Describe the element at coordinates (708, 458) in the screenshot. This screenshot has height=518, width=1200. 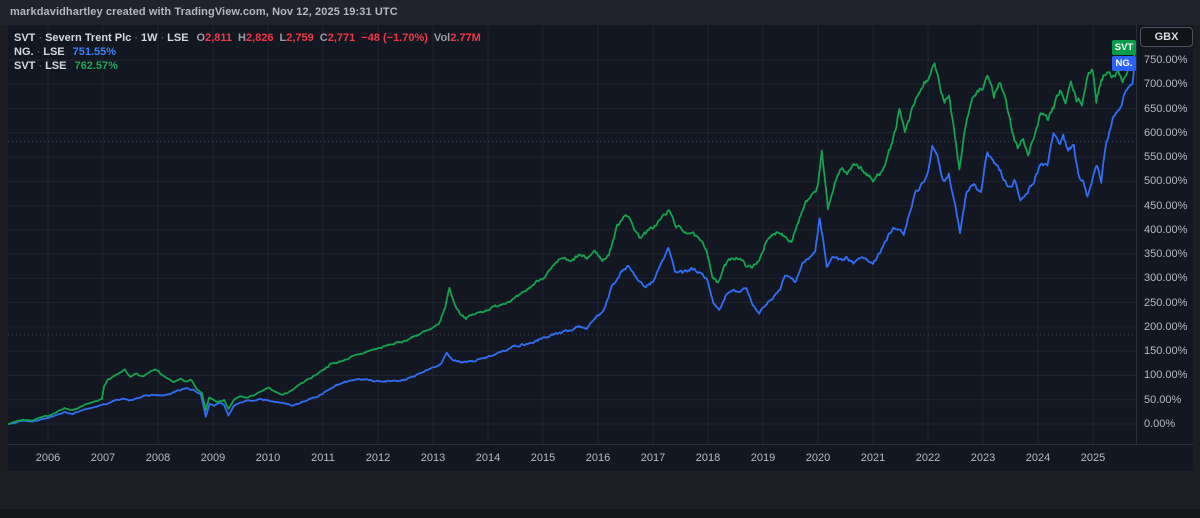
I see `x-axis-label: 2018` at that location.